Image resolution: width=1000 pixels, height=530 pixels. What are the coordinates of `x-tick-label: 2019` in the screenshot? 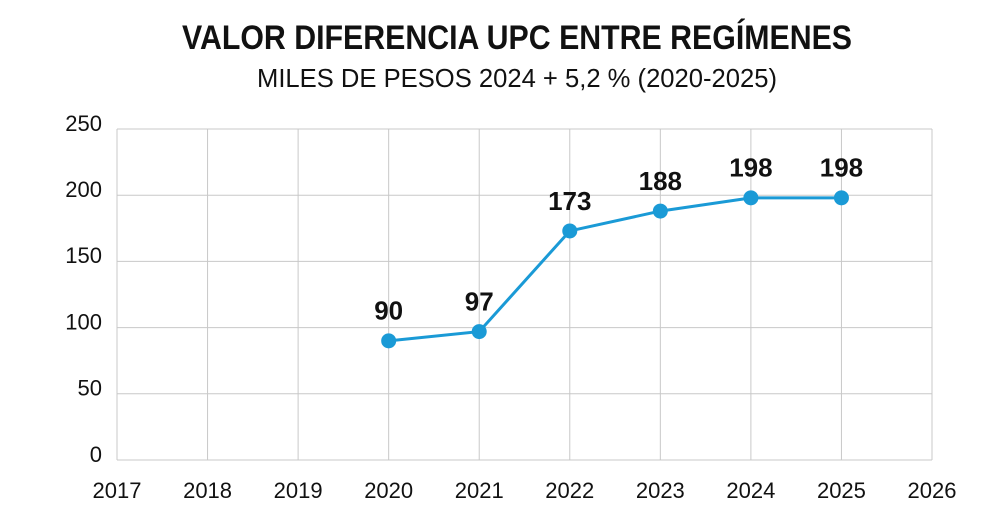 It's located at (298, 490).